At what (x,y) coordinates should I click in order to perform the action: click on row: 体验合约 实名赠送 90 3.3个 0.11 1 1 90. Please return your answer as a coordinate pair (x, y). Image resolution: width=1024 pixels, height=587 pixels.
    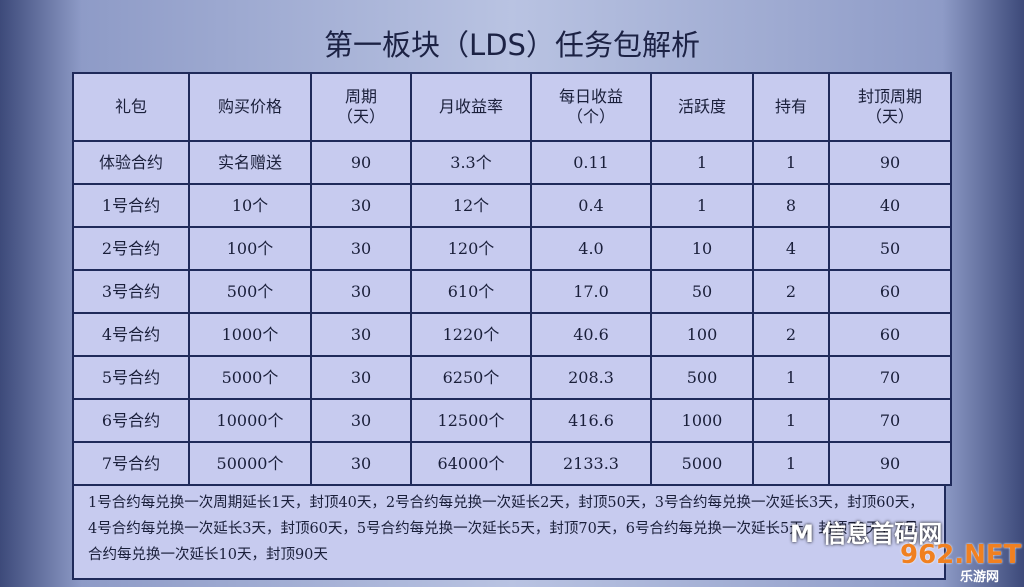
    Looking at the image, I should click on (512, 162).